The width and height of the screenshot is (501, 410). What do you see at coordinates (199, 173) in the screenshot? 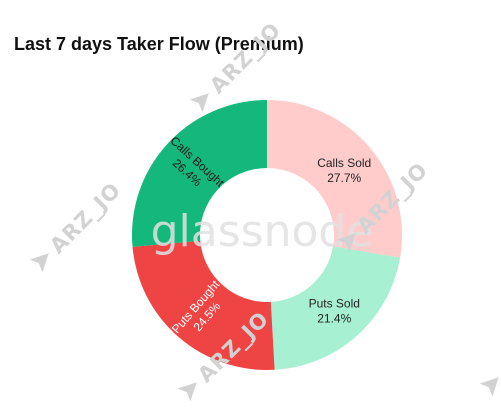
I see `slice-calls-bought` at bounding box center [199, 173].